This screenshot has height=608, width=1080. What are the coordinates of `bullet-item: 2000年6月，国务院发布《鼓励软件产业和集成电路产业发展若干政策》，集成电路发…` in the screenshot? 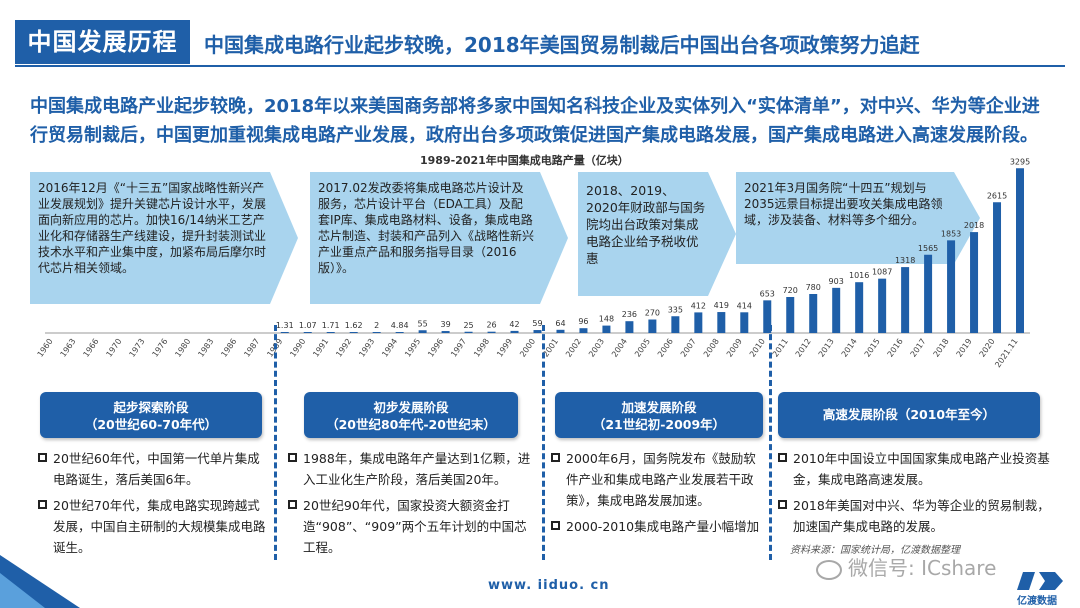 It's located at (657, 479).